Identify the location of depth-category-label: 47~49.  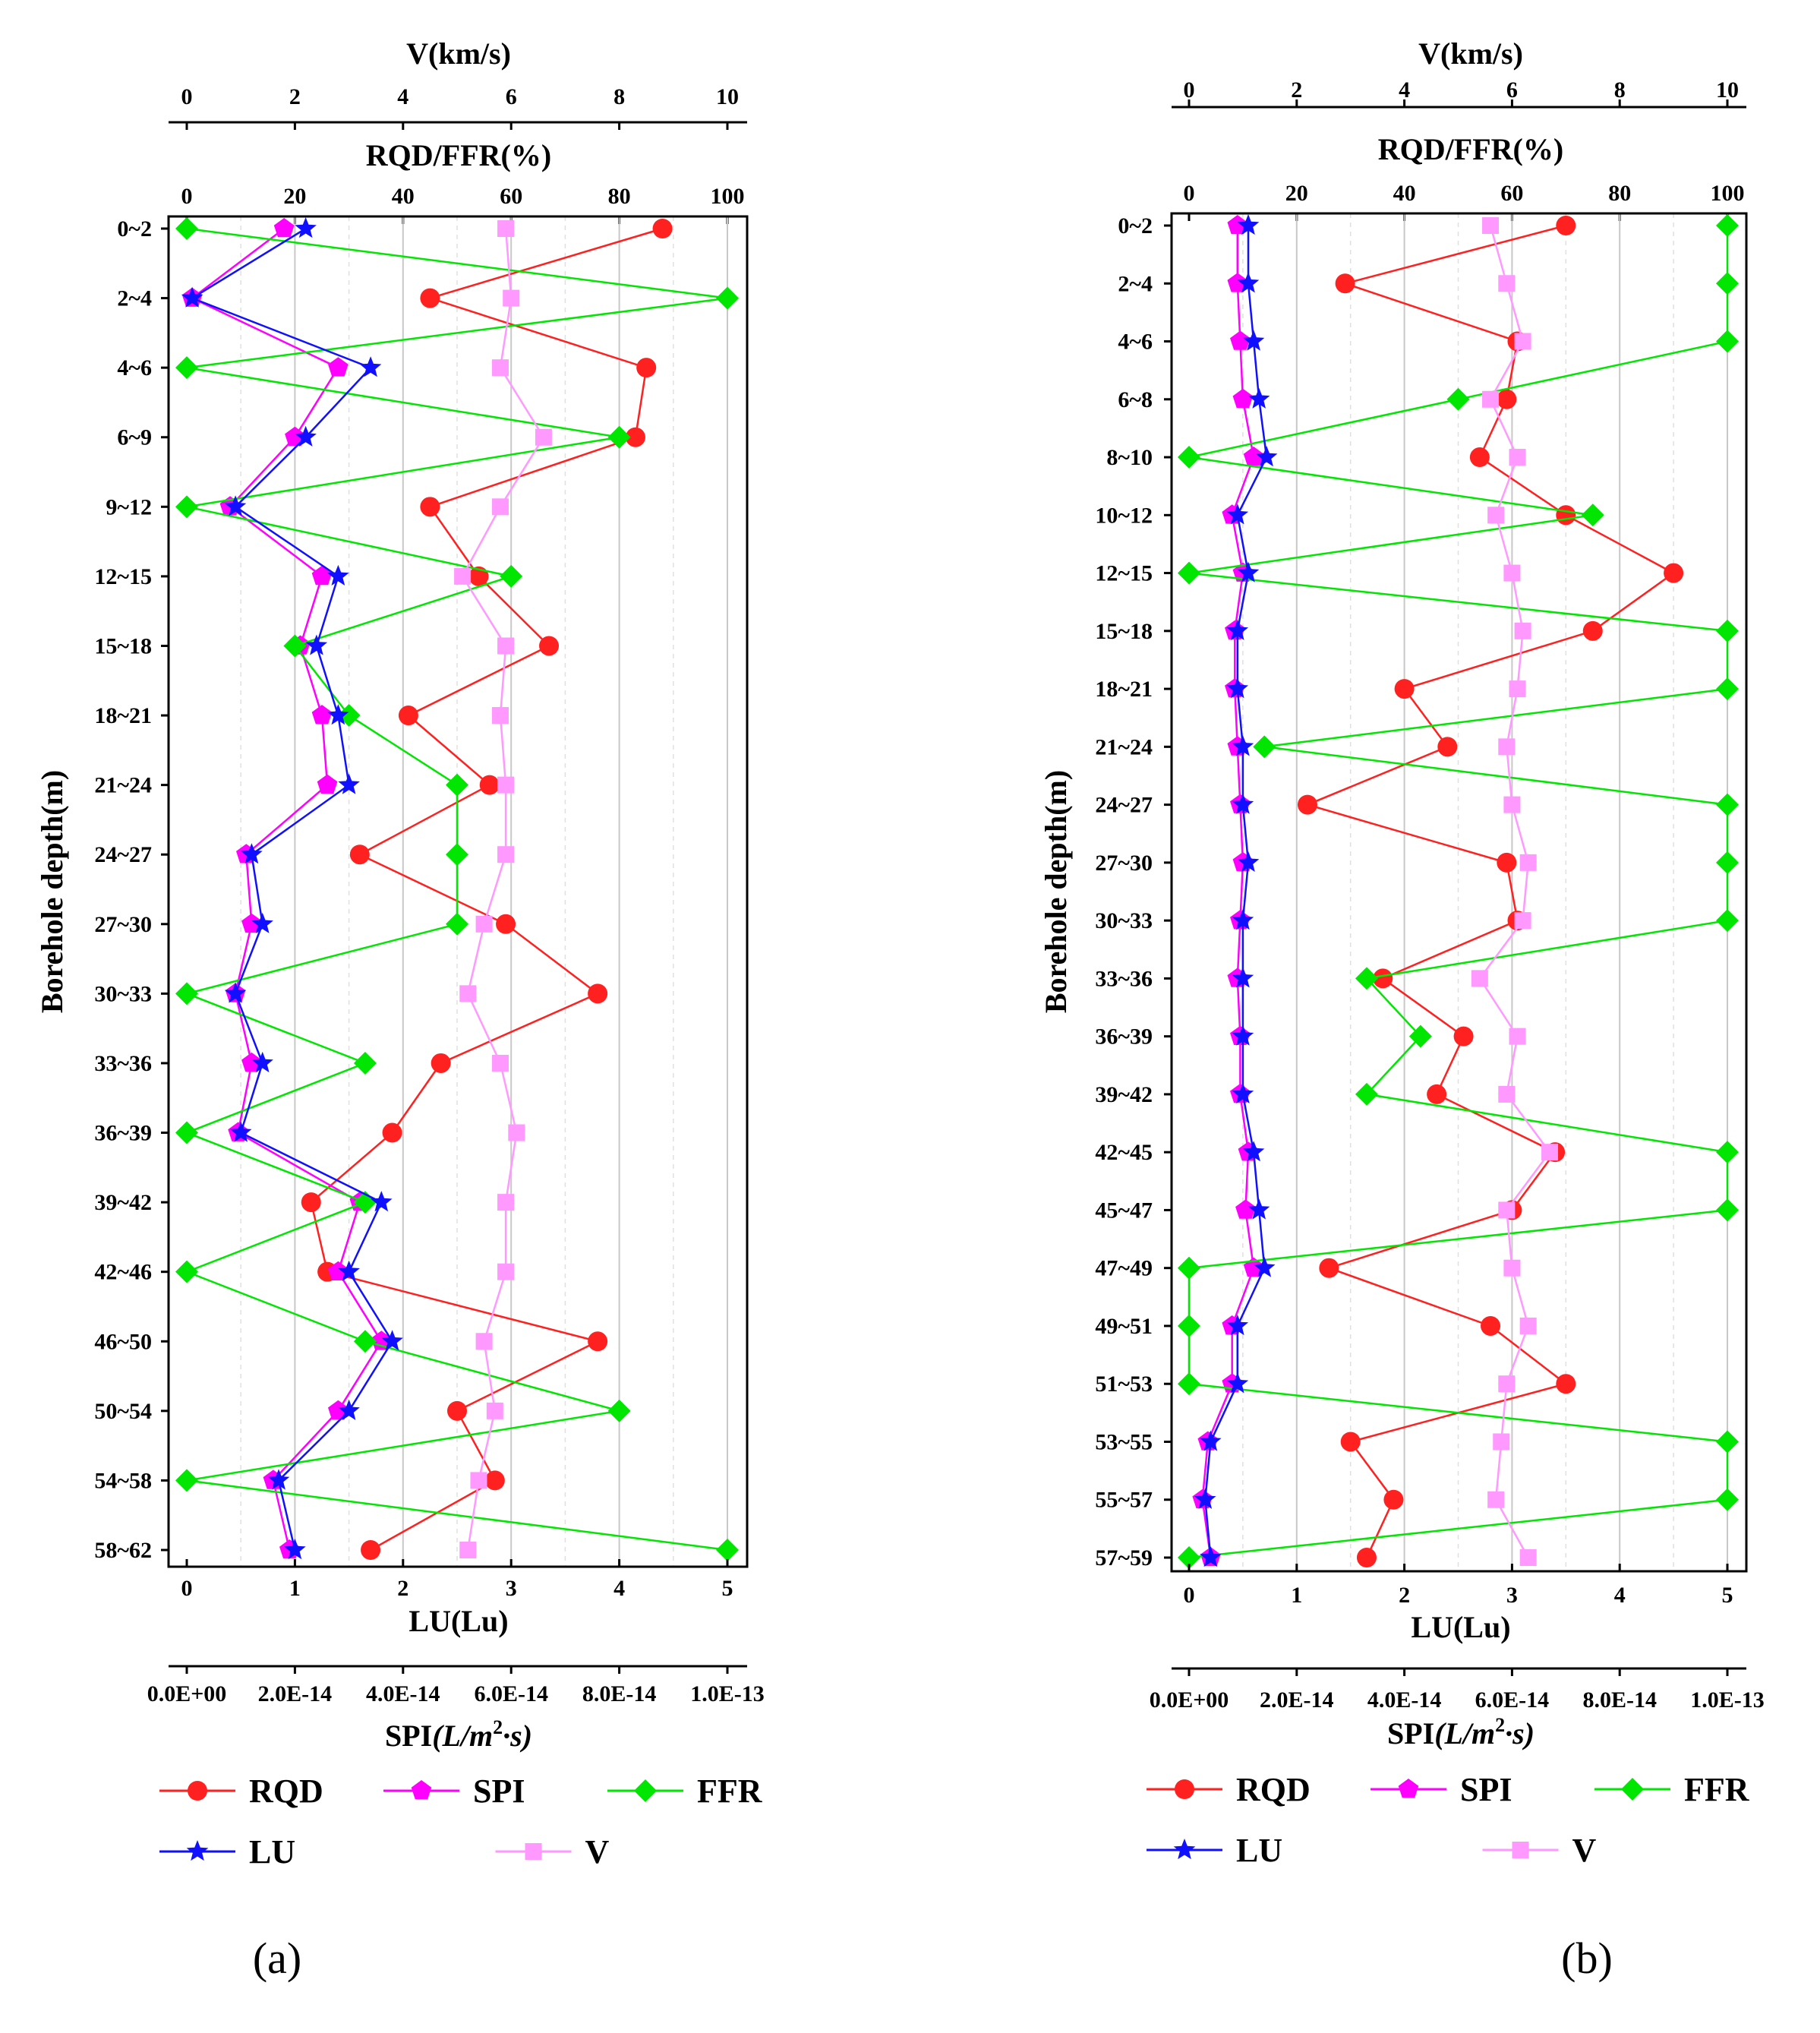
(1124, 1268).